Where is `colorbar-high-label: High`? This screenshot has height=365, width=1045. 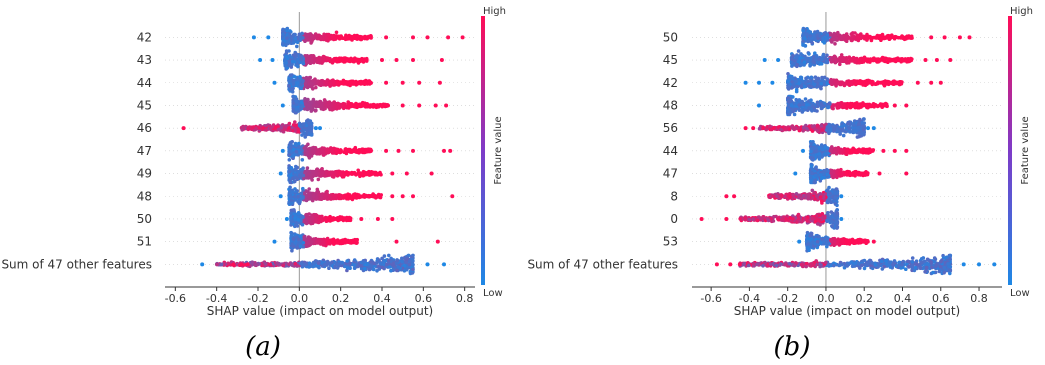
colorbar-high-label: High is located at coordinates (494, 11).